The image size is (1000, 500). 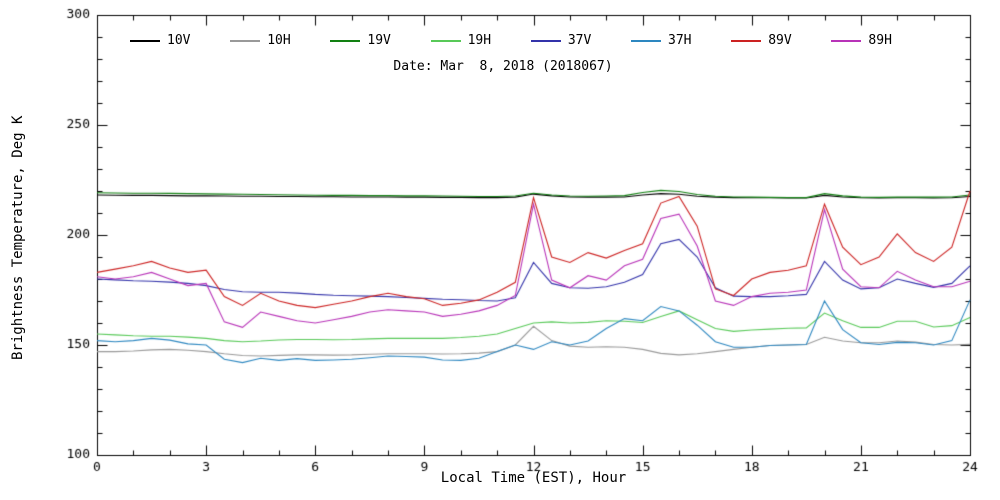 I want to click on y-axis-title: Brightness Temperature, Deg K, so click(x=18, y=237).